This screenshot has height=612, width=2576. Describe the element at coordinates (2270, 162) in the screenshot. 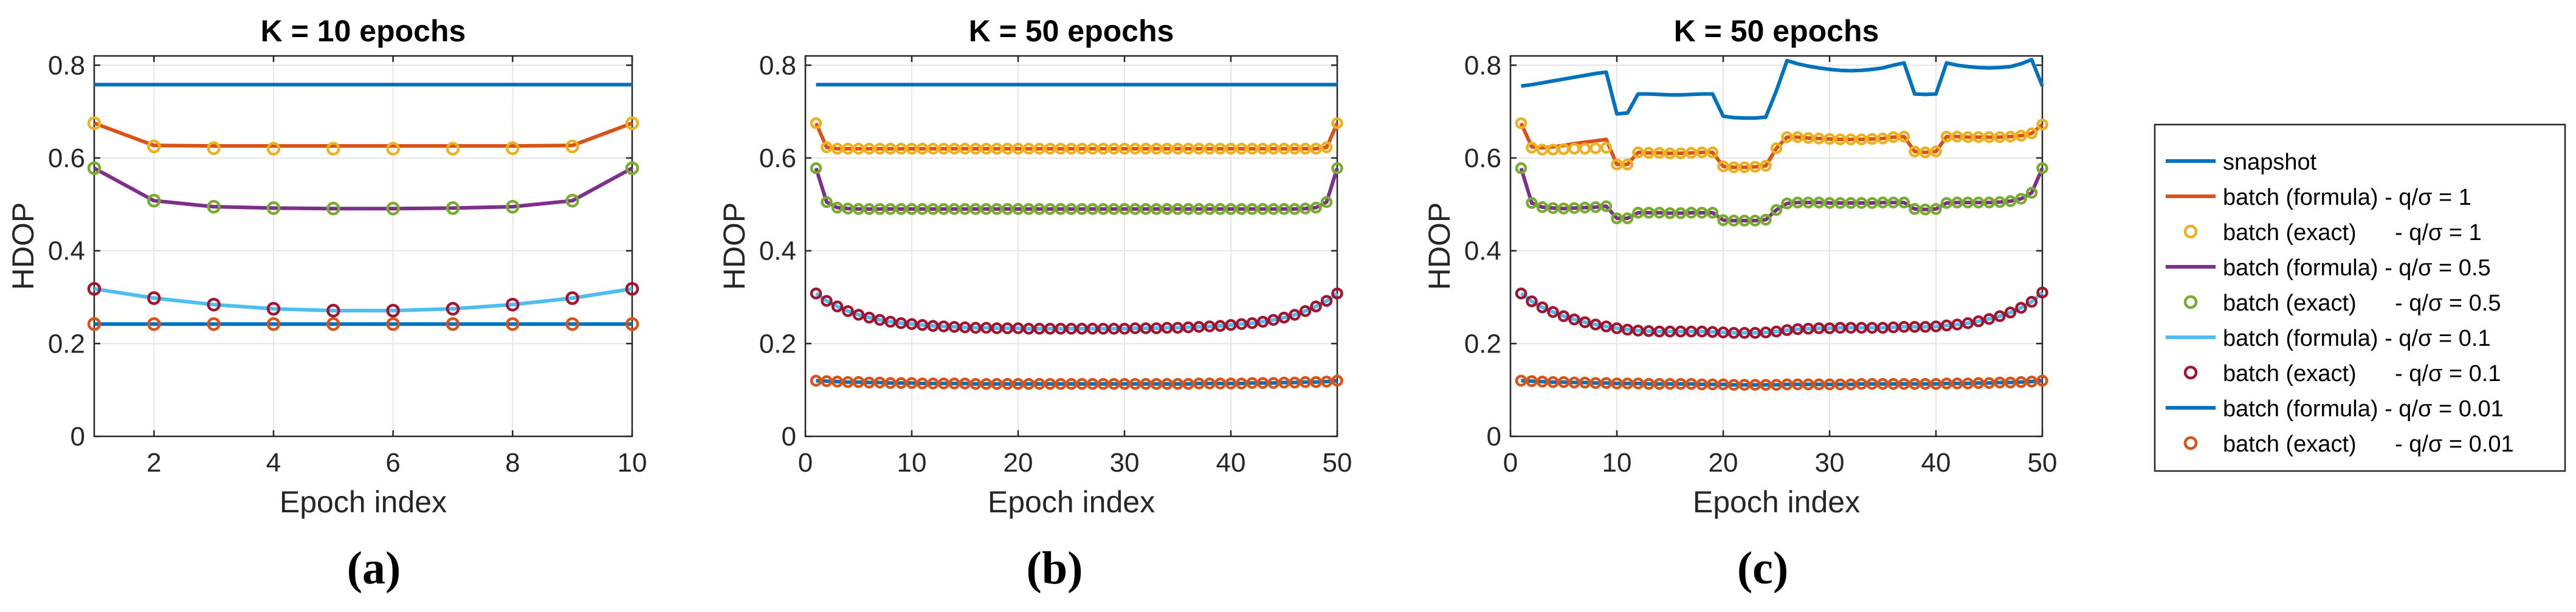

I see `legend-label: snapshot` at that location.